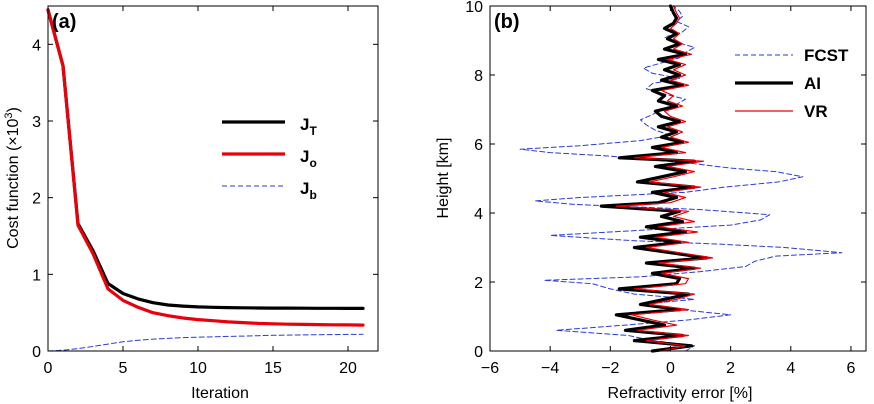 This screenshot has height=404, width=874. I want to click on panel-b-xtick-label: −2, so click(610, 368).